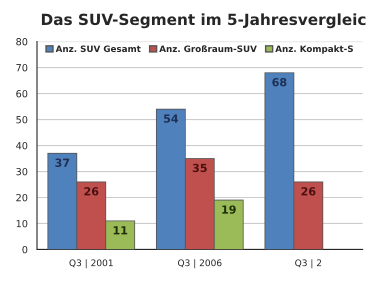 The width and height of the screenshot is (370, 297). Describe the element at coordinates (22, 120) in the screenshot. I see `y-tick-label: 50` at that location.